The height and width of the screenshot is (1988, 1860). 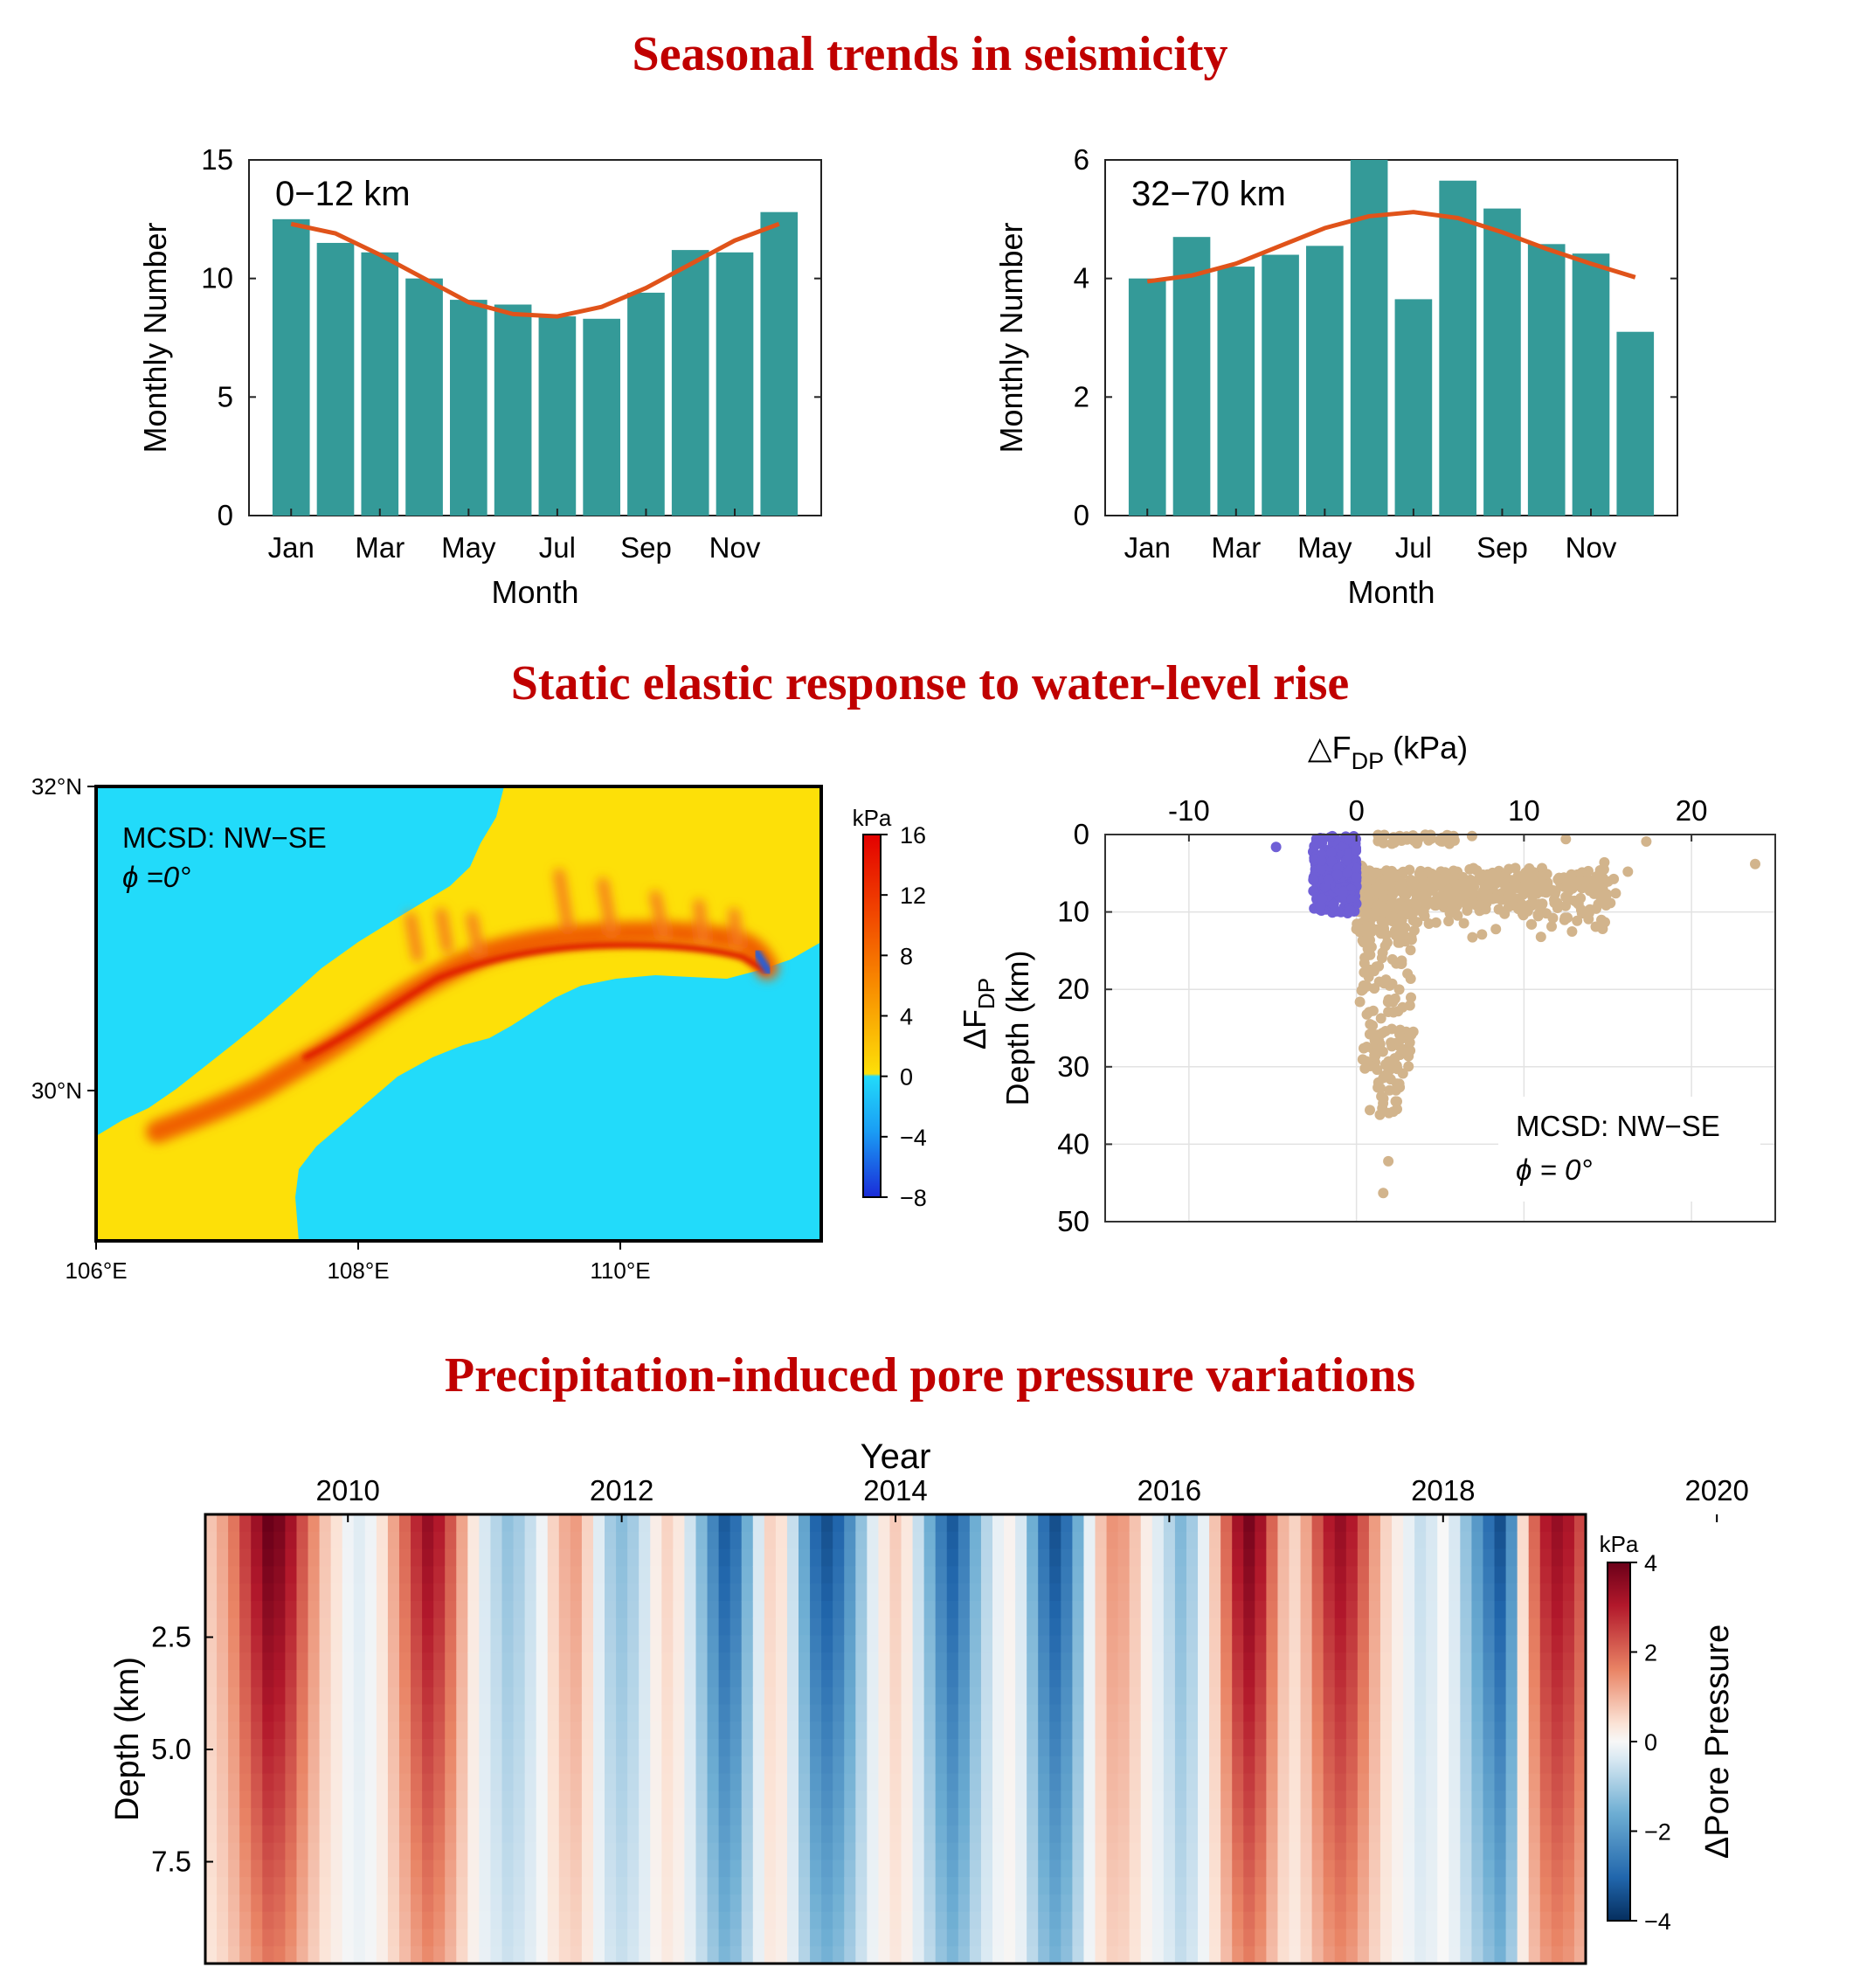 What do you see at coordinates (1502, 547) in the screenshot?
I see `x-tick-label: Sep` at bounding box center [1502, 547].